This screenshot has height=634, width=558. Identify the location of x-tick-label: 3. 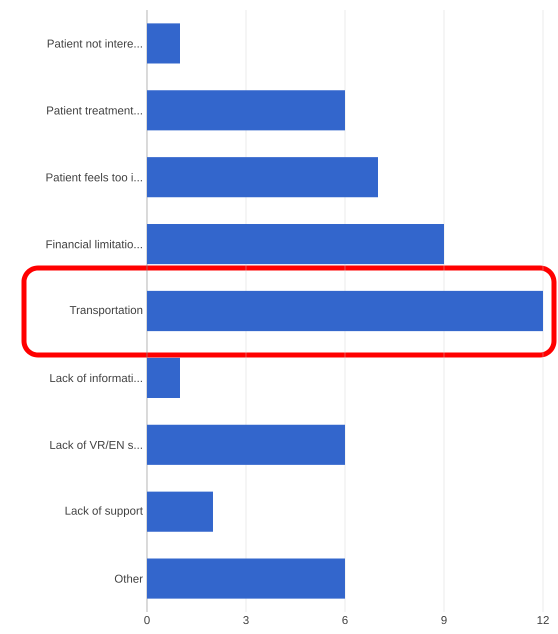
(246, 620).